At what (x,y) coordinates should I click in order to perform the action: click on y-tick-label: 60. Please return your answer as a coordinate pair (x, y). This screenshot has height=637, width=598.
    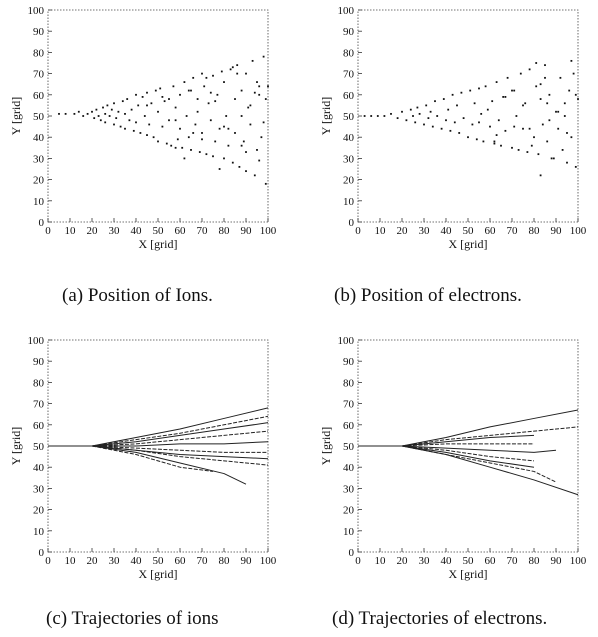
    Looking at the image, I should click on (349, 96).